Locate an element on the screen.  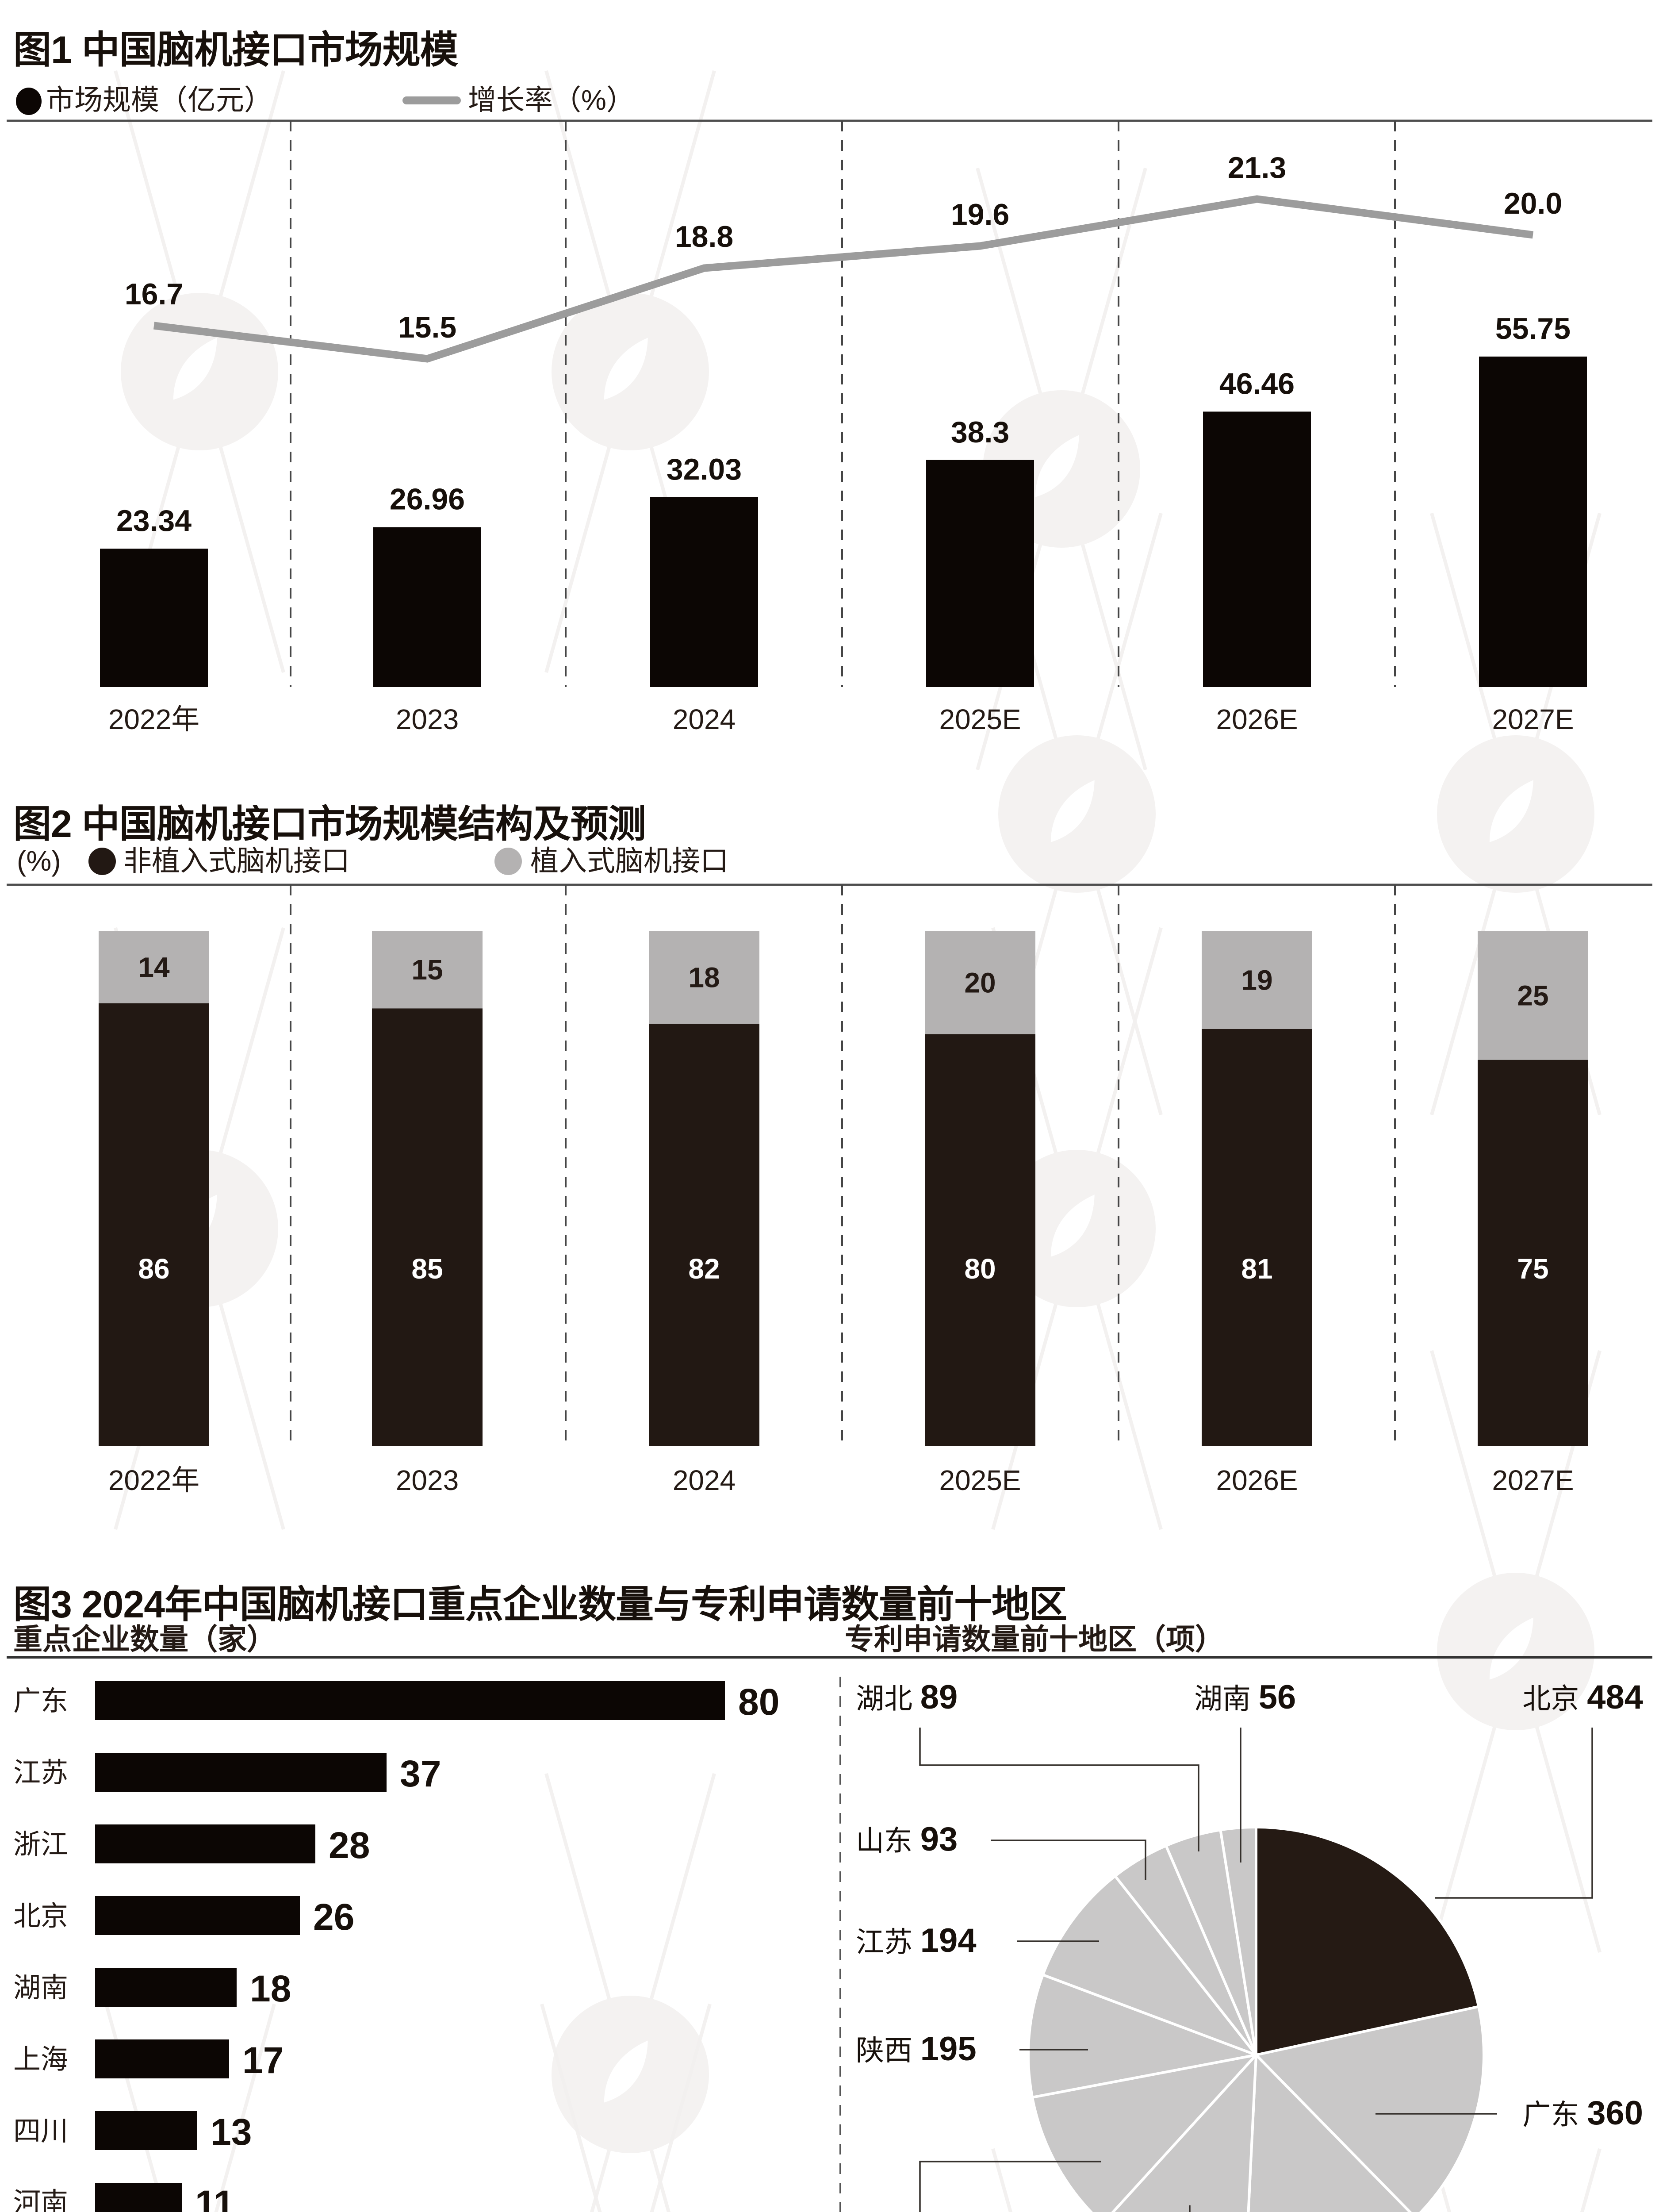
subtitle-company-count: 重点企业数量（家） is located at coordinates (144, 1639).